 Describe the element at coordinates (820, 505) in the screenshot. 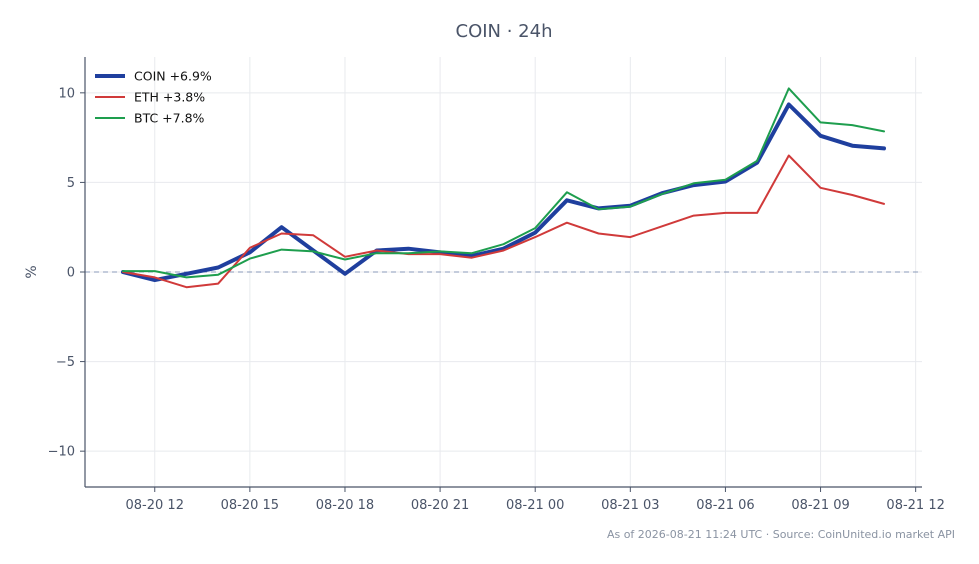

I see `x-tick-label: 08-21 09` at that location.